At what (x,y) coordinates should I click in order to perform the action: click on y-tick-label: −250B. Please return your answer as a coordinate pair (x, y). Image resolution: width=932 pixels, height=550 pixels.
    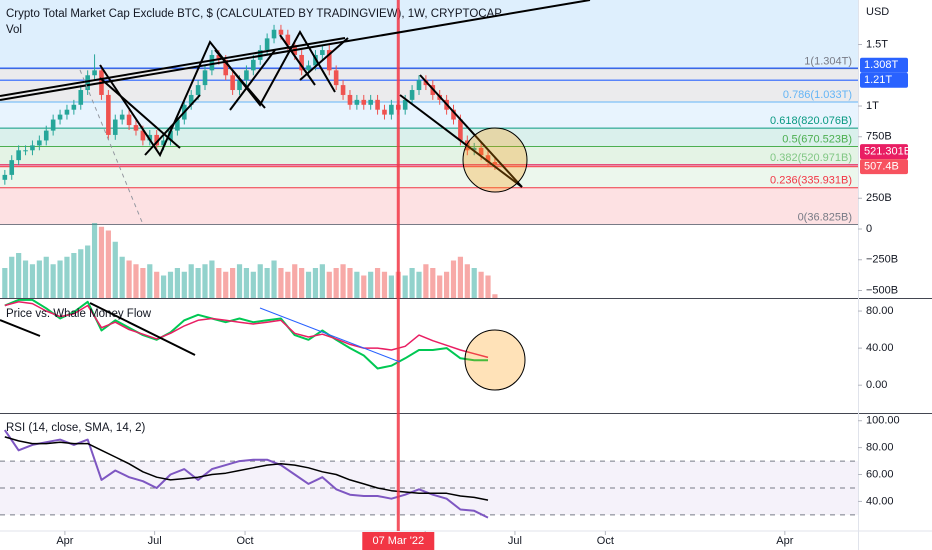
    Looking at the image, I should click on (882, 260).